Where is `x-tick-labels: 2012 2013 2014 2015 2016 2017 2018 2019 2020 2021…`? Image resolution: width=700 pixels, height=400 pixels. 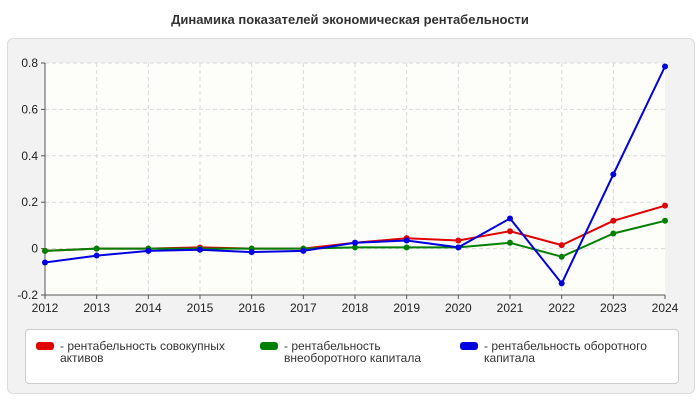
x-tick-labels: 2012 2013 2014 2015 2016 2017 2018 2019 2020 2021… is located at coordinates (355, 308).